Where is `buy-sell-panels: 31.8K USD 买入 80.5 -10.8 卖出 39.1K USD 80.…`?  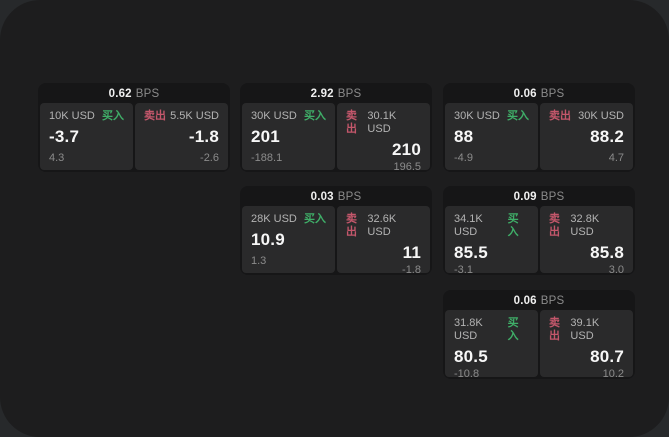
buy-sell-panels: 31.8K USD 买入 80.5 -10.8 卖出 39.1K USD 80.… is located at coordinates (539, 345).